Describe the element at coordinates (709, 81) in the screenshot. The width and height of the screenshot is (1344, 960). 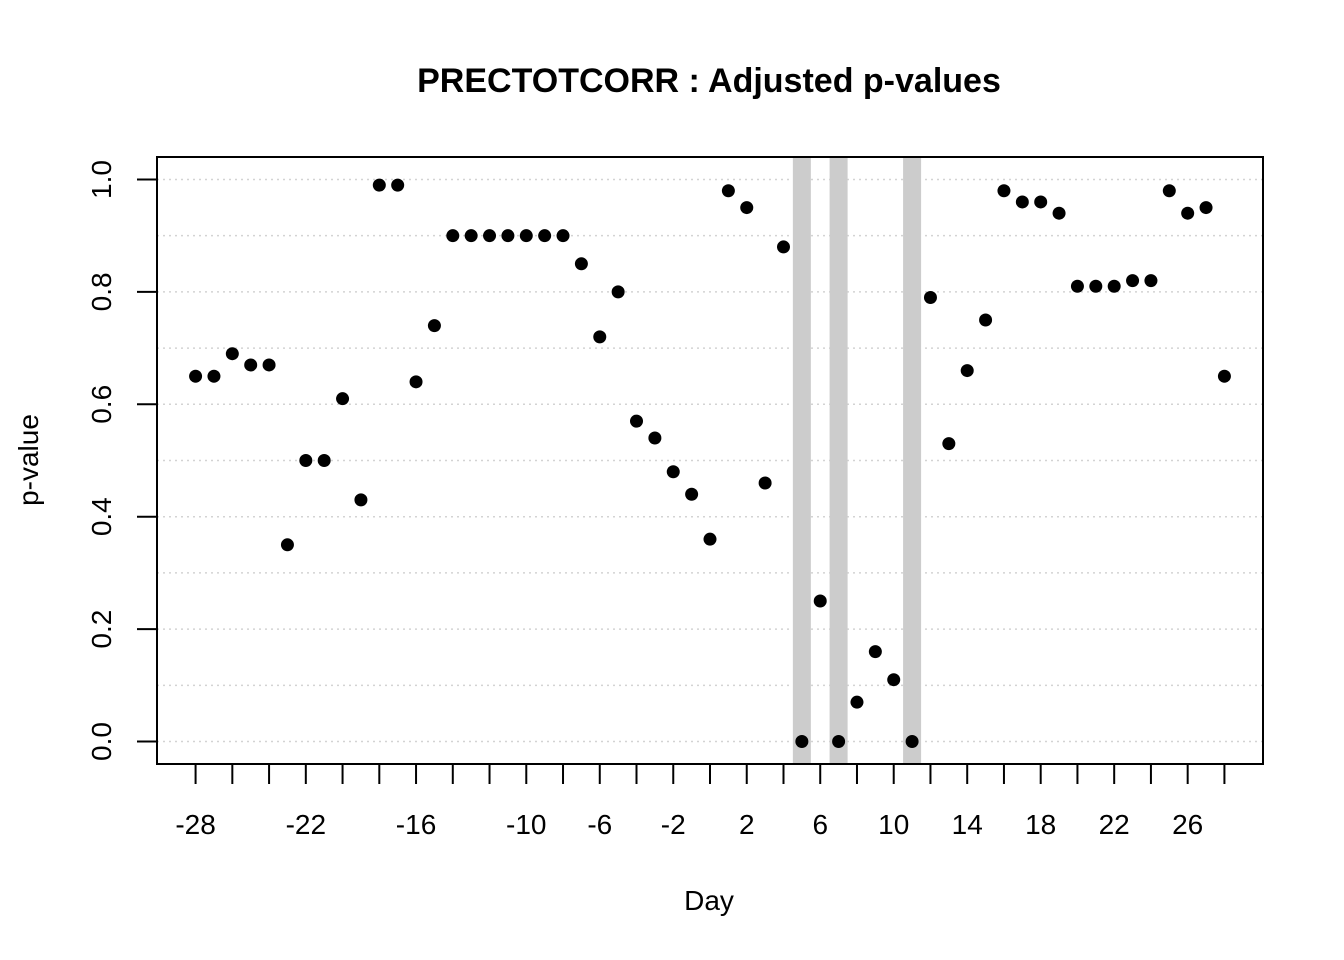
I see `chart-title: PRECTOTCORR : Adjusted p-values` at that location.